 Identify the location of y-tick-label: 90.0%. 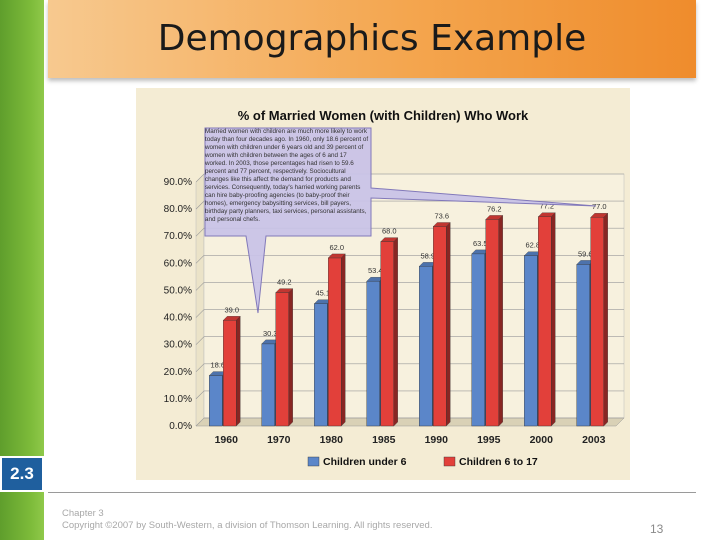
(178, 182).